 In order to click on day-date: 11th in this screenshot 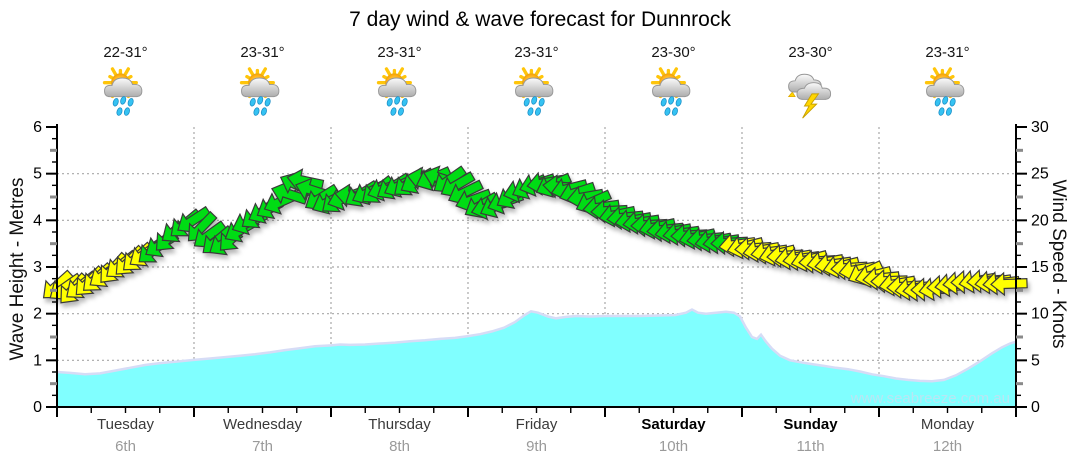, I will do `click(810, 446)`.